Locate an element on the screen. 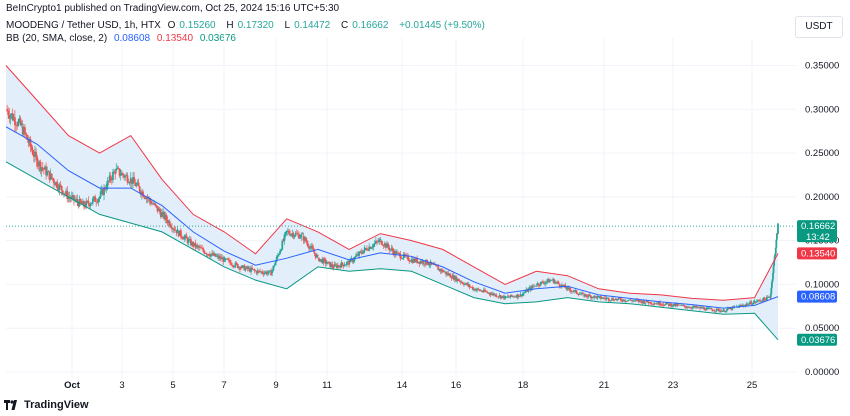 The height and width of the screenshot is (416, 850). bb-lower-tag: 0.03676 is located at coordinates (817, 339).